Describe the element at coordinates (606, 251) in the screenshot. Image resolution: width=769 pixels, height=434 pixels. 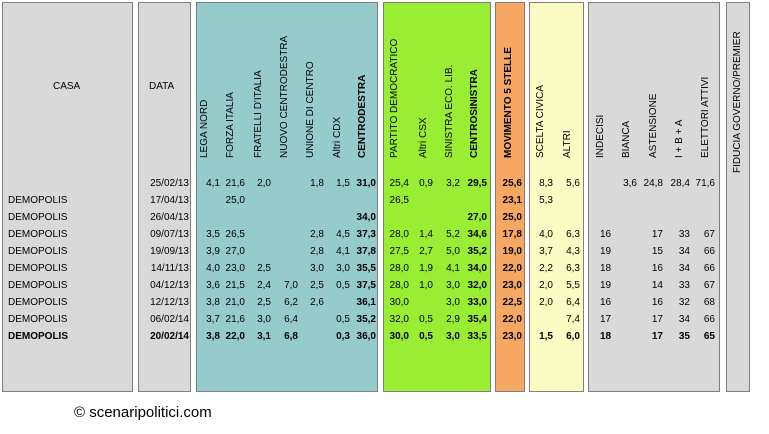
I see `cell-ind: 19` at that location.